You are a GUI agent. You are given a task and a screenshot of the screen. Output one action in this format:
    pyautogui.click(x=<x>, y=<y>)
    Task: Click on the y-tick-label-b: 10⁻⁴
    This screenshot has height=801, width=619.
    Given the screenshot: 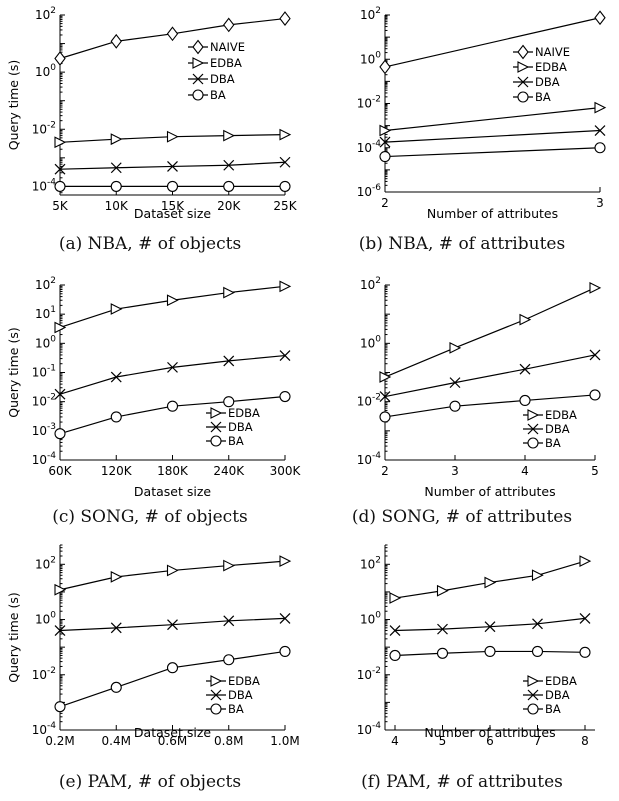 What is the action you would take?
    pyautogui.click(x=369, y=147)
    